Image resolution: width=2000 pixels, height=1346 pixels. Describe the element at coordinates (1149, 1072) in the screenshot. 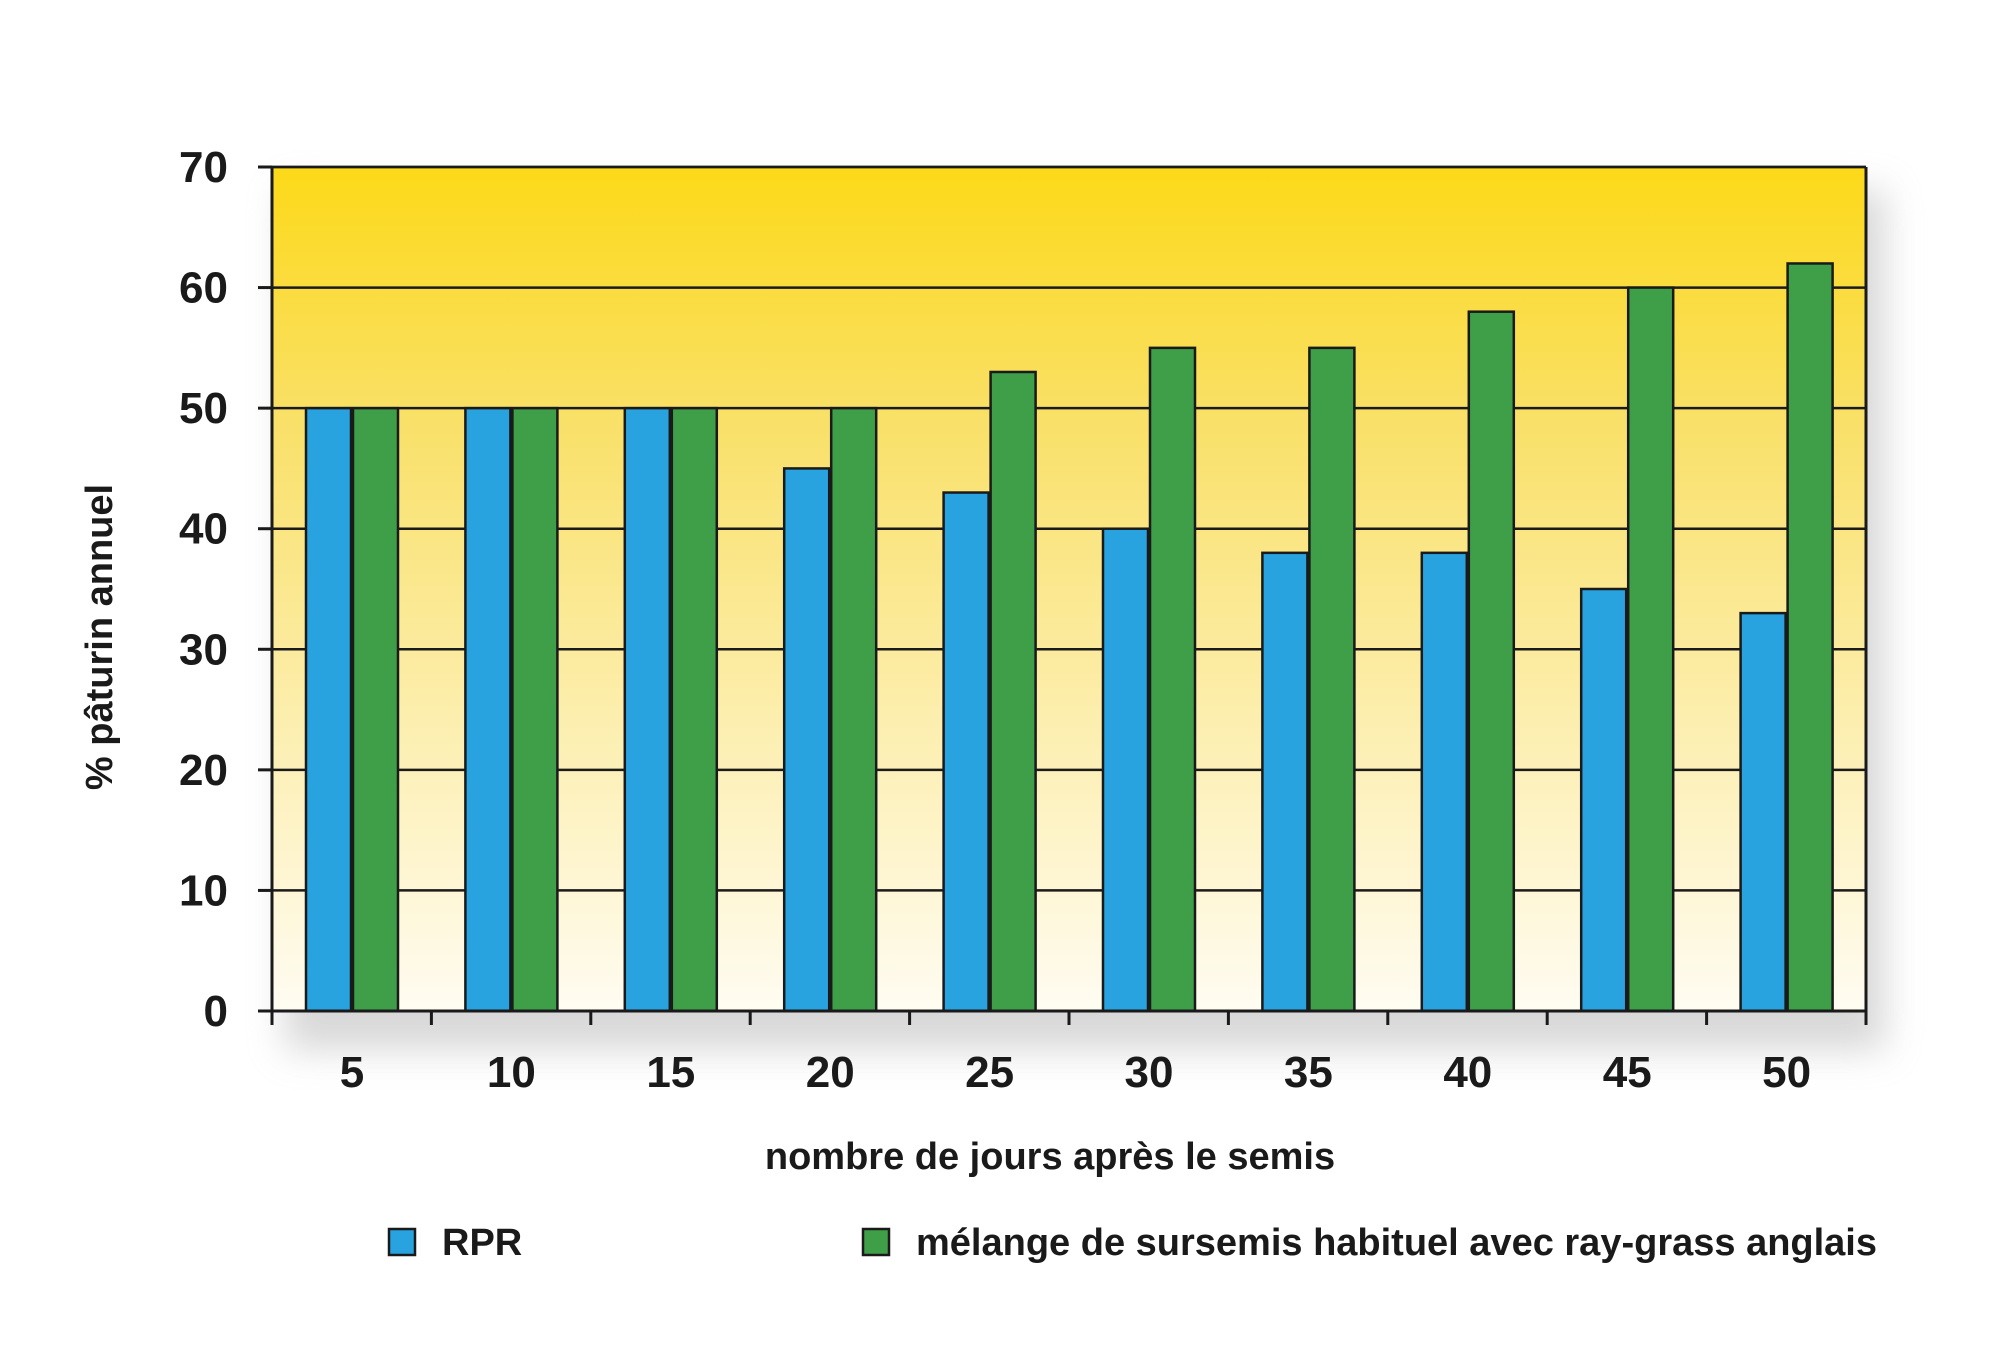

I see `x-tick-label-30: 30` at that location.